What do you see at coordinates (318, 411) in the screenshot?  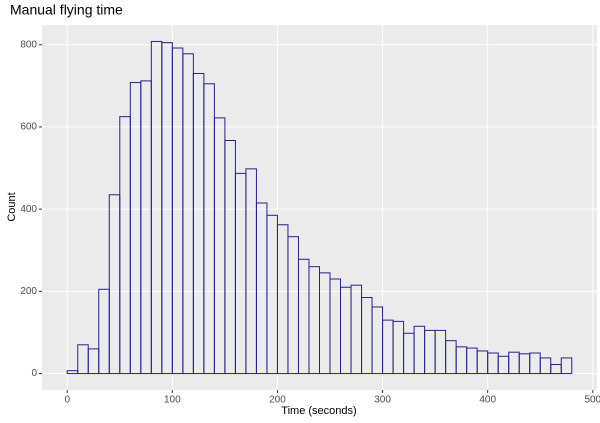 I see `x-axis-label: Time (seconds)` at bounding box center [318, 411].